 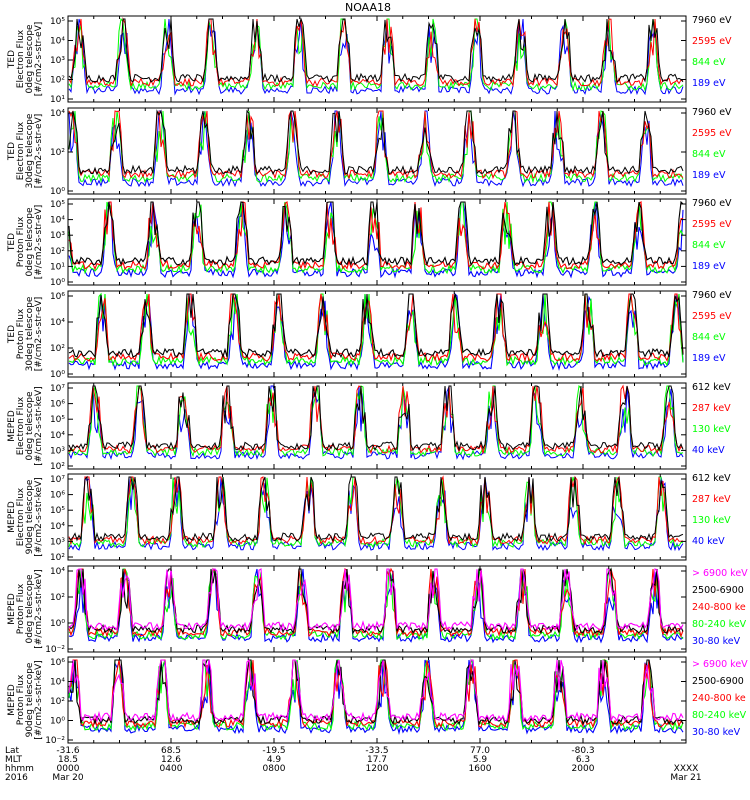 I want to click on x-row-label: hhmm, so click(x=19, y=769).